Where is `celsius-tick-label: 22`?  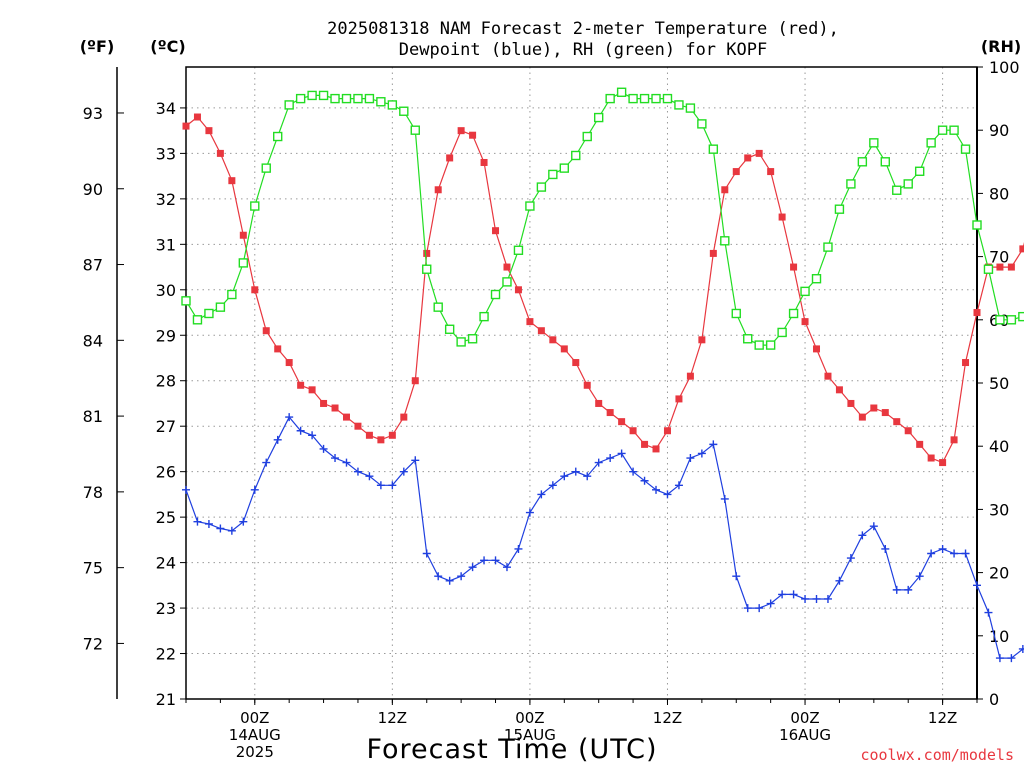 celsius-tick-label: 22 is located at coordinates (166, 654).